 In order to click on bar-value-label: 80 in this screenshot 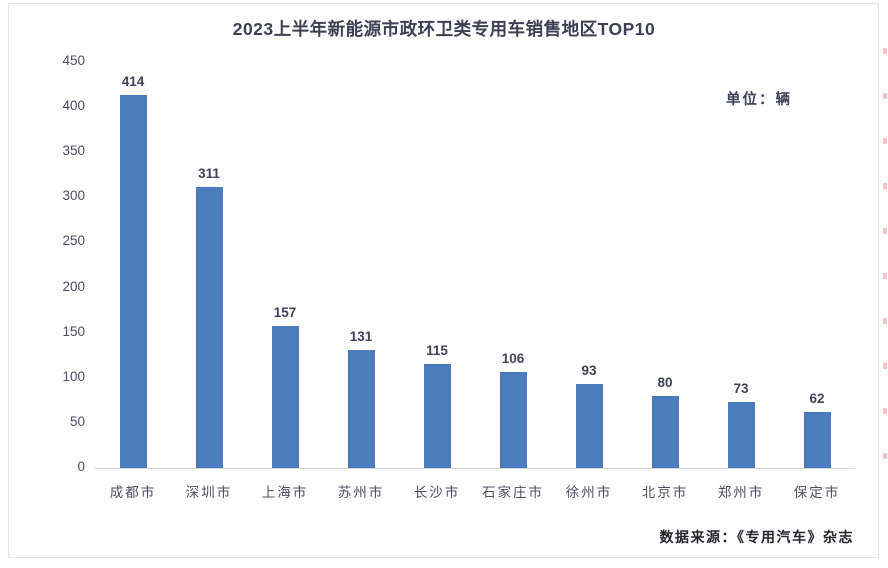, I will do `click(665, 382)`.